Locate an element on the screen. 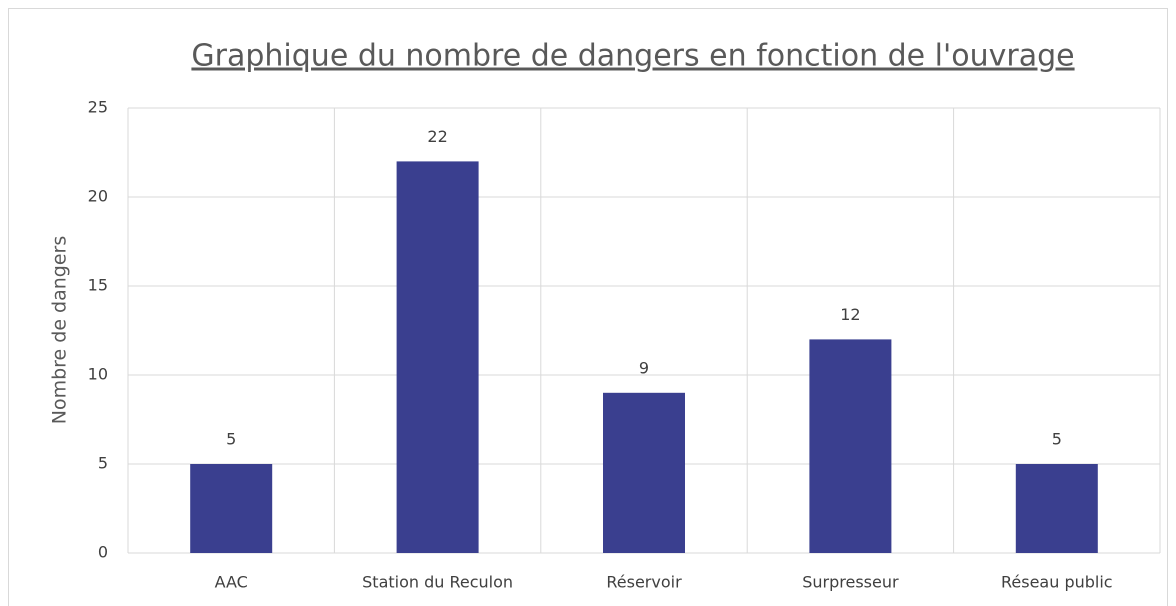 Image resolution: width=1176 pixels, height=606 pixels. y-tick-label: 0 is located at coordinates (103, 552).